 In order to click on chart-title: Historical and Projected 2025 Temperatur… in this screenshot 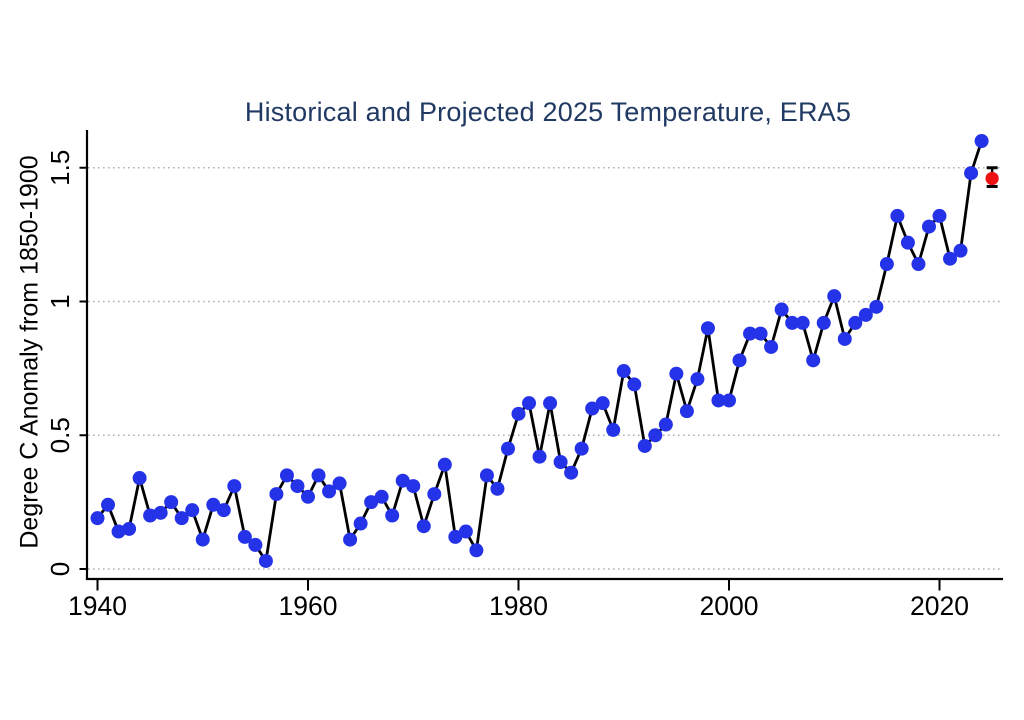, I will do `click(548, 112)`.